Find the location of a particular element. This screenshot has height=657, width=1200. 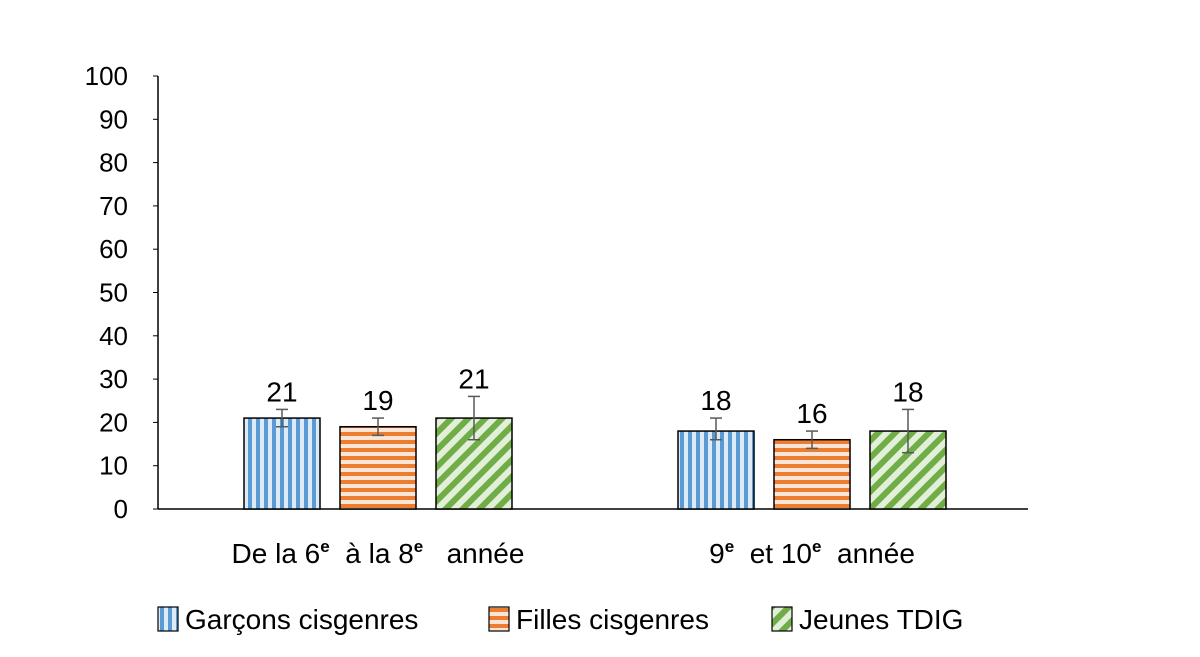

bars: 21 18 19 16 21 18 is located at coordinates (595, 436).